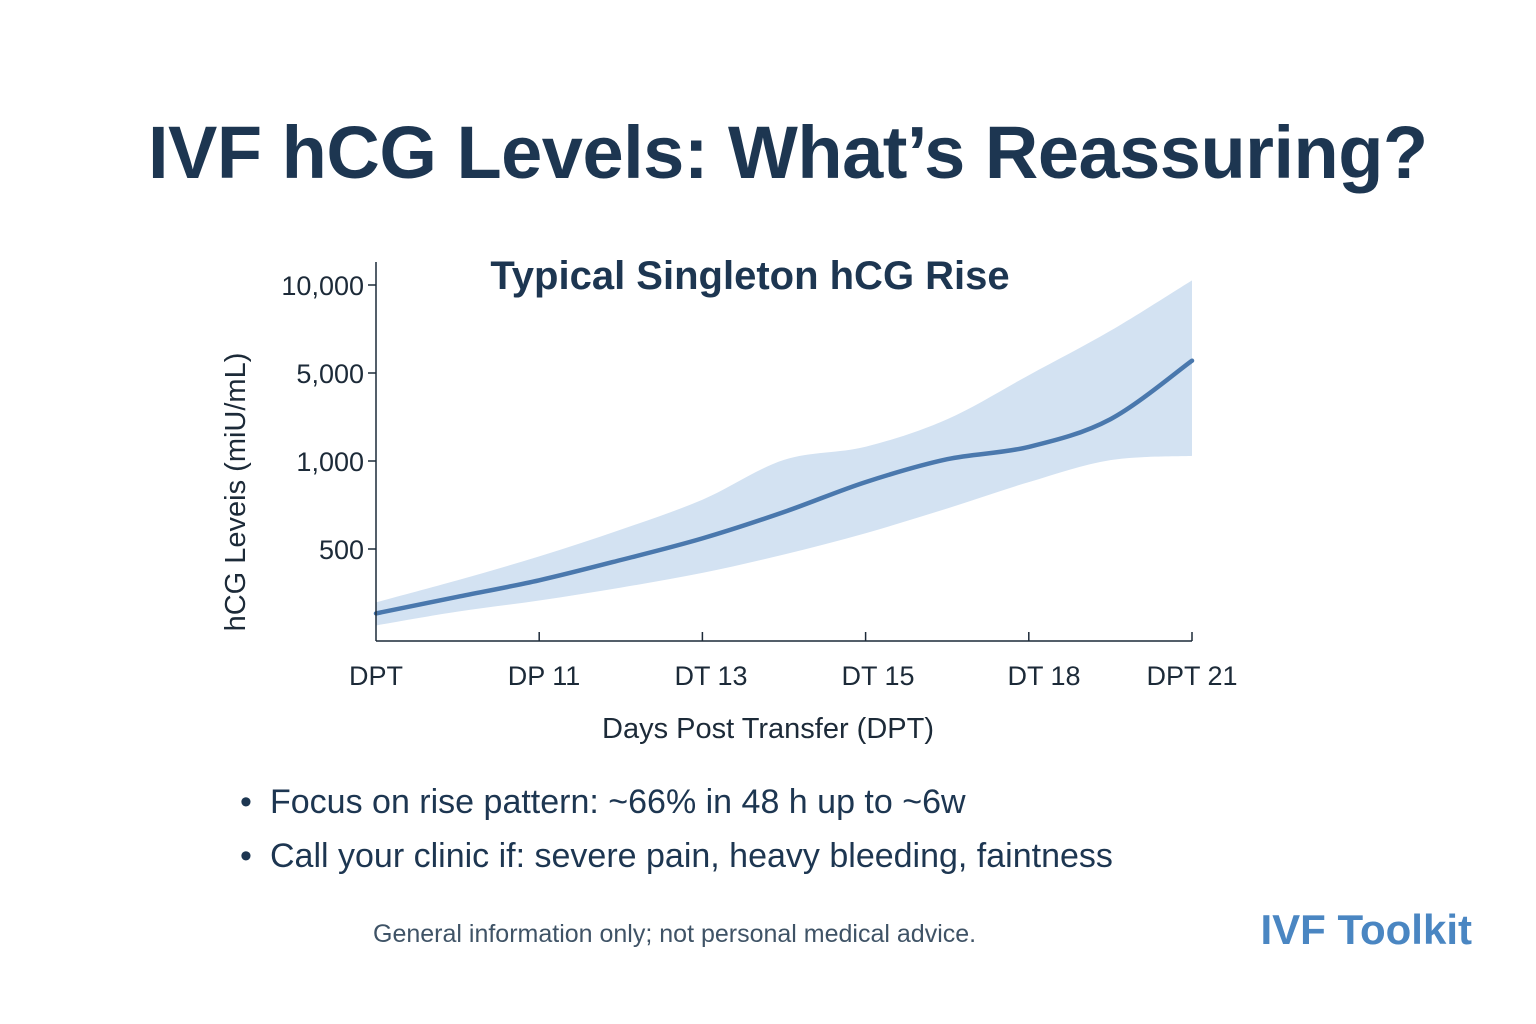  Describe the element at coordinates (710, 676) in the screenshot. I see `x-tick-label: DT 13` at that location.